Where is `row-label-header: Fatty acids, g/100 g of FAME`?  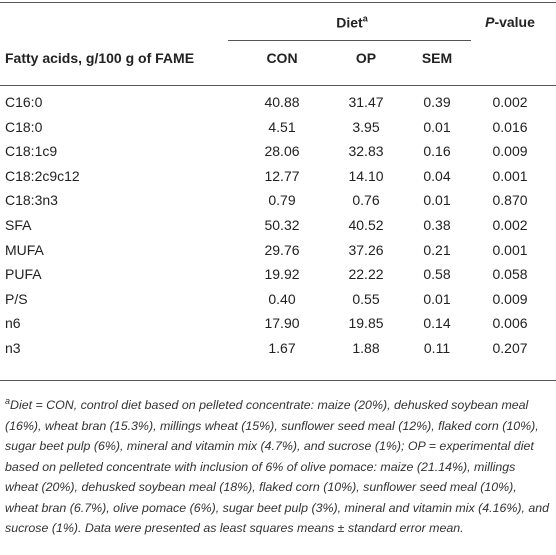
row-label-header: Fatty acids, g/100 g of FAME is located at coordinates (100, 58).